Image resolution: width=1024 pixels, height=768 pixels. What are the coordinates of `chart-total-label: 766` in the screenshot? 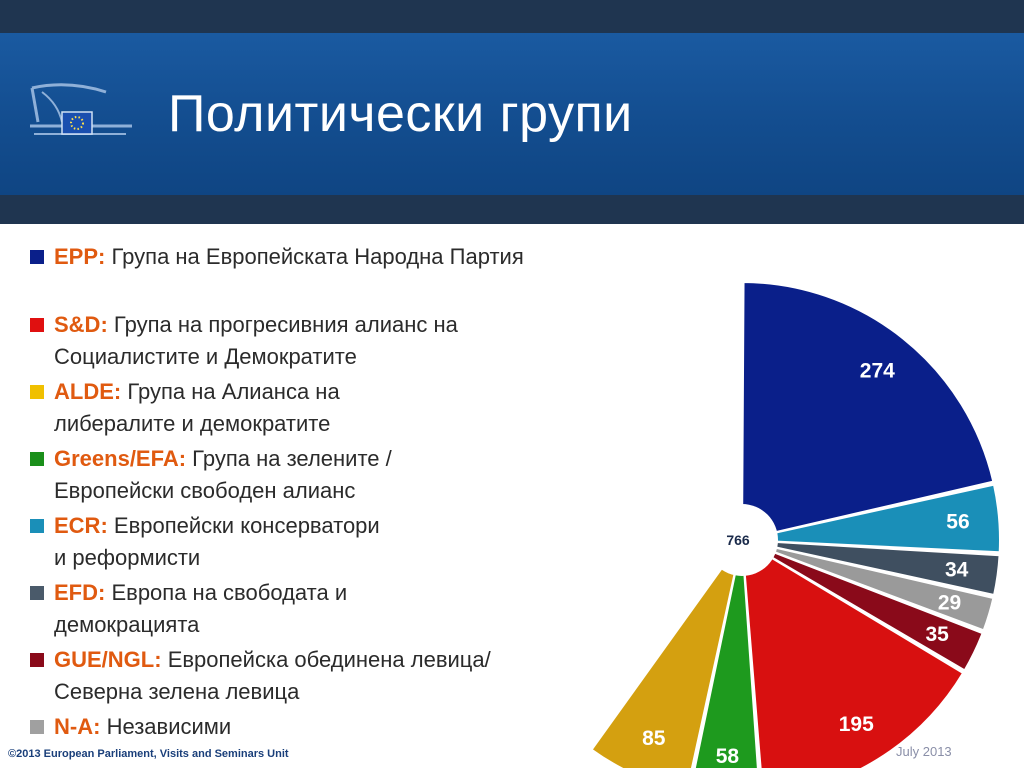 It's located at (738, 540).